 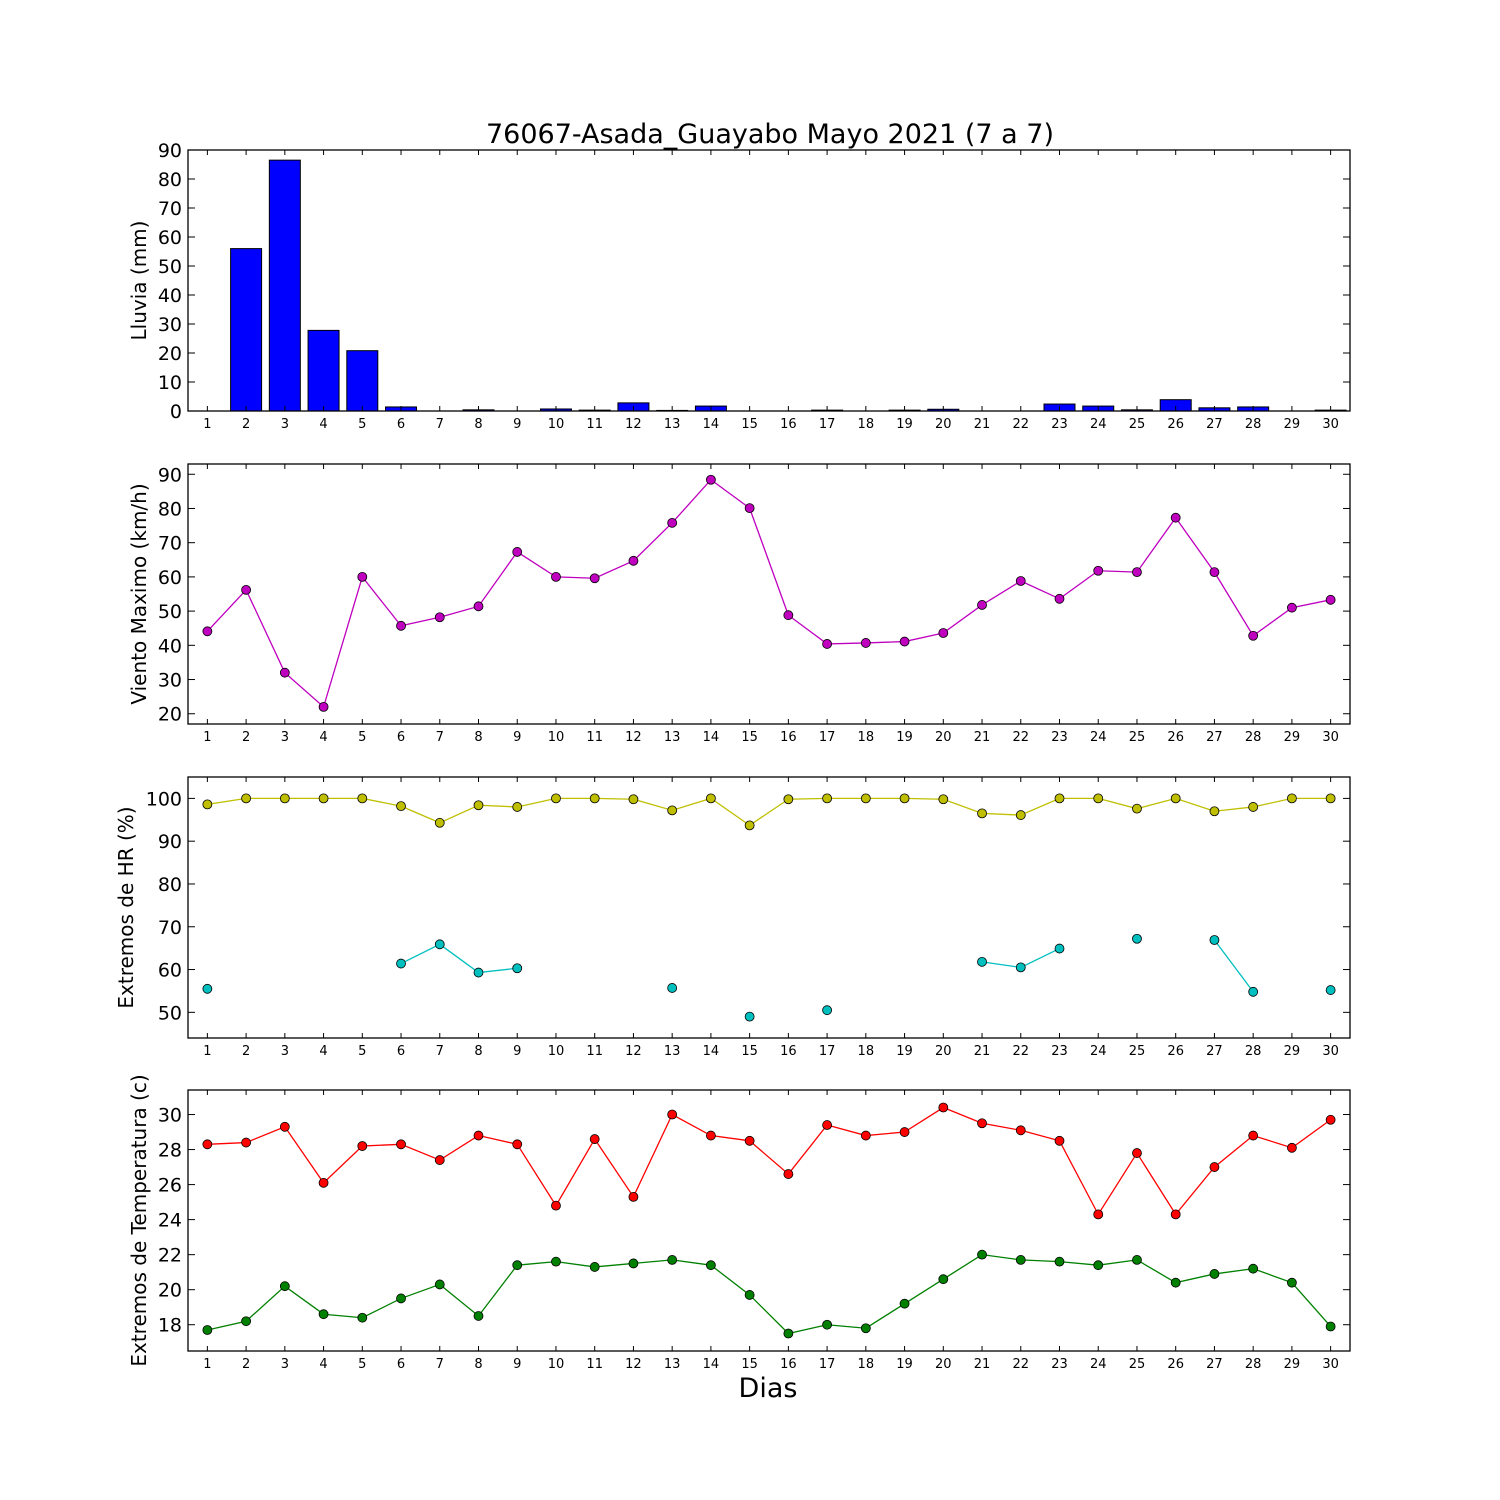 I want to click on x-tick-label: 11, so click(x=594, y=424).